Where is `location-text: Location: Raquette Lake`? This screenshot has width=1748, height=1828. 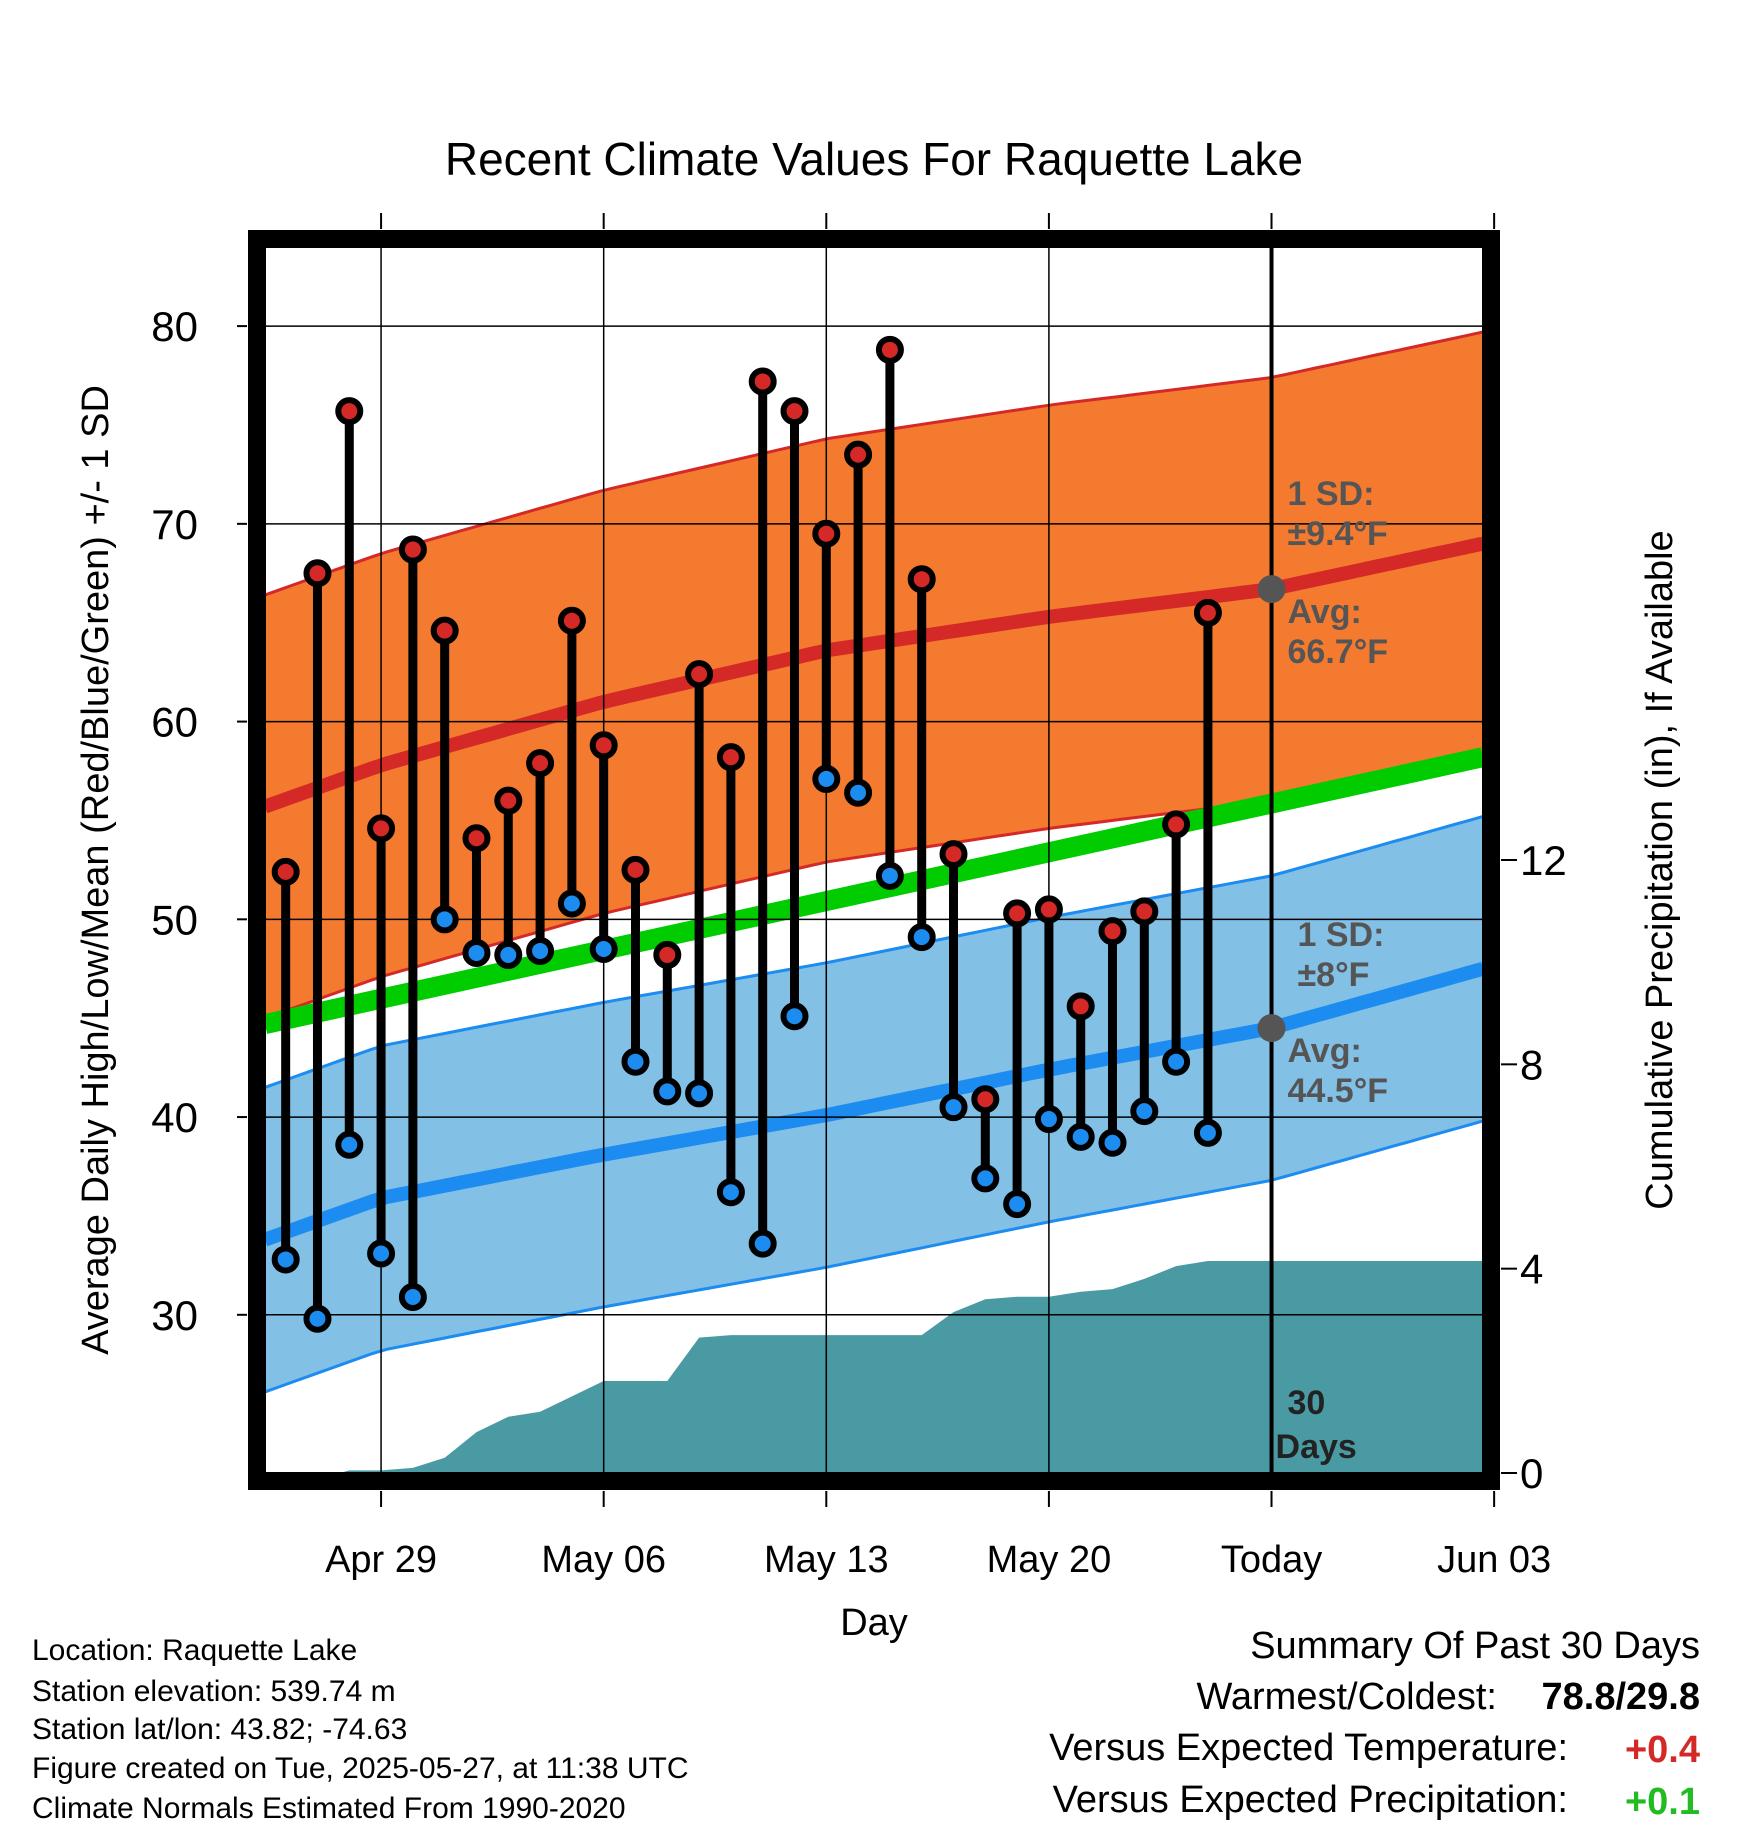 location-text: Location: Raquette Lake is located at coordinates (194, 1650).